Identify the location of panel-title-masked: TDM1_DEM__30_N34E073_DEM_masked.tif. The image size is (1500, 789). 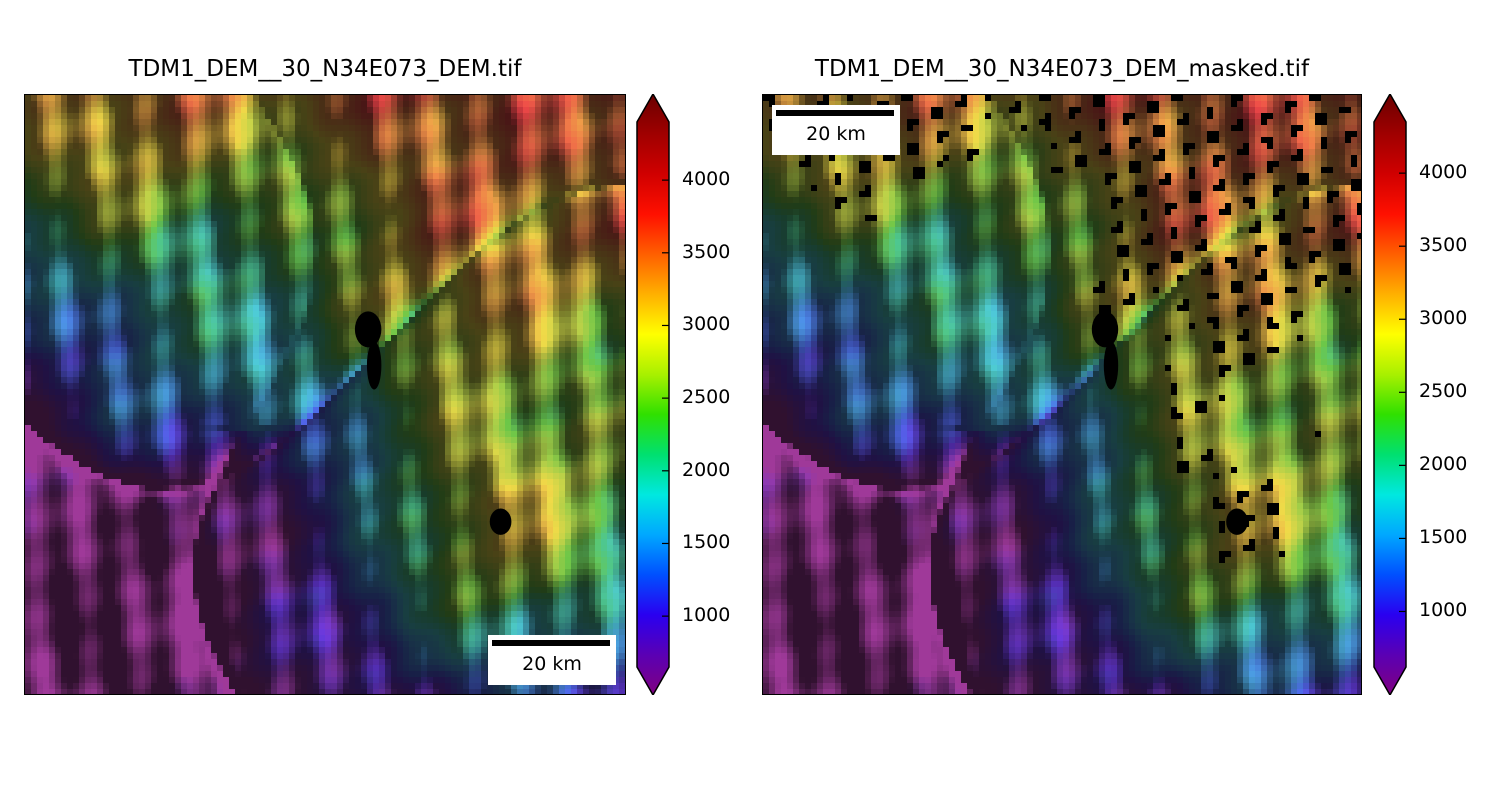
(1062, 69).